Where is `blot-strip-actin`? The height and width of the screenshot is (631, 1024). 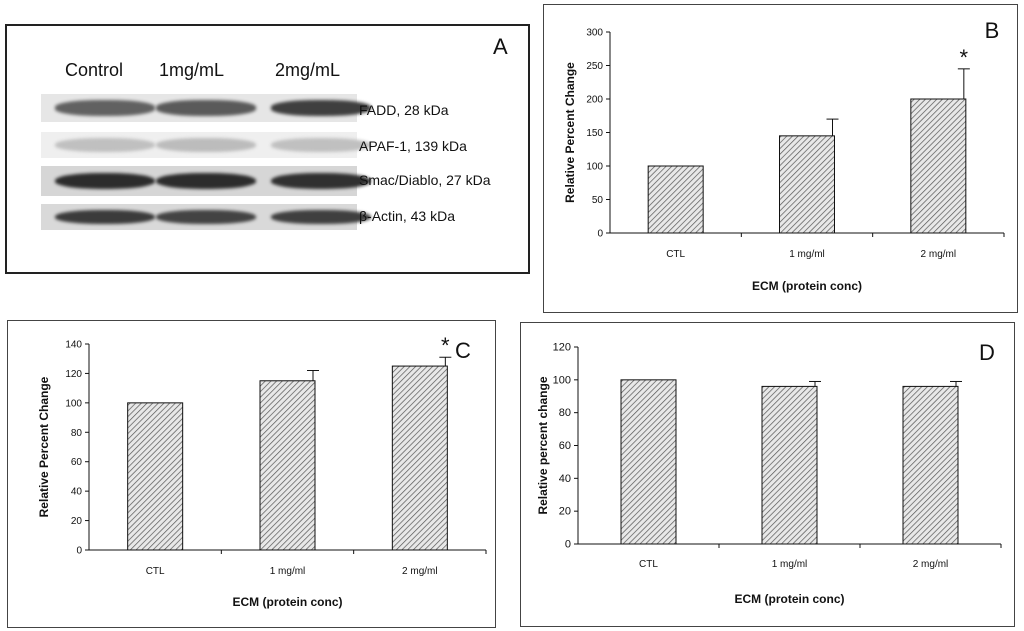
blot-strip-actin is located at coordinates (206, 217).